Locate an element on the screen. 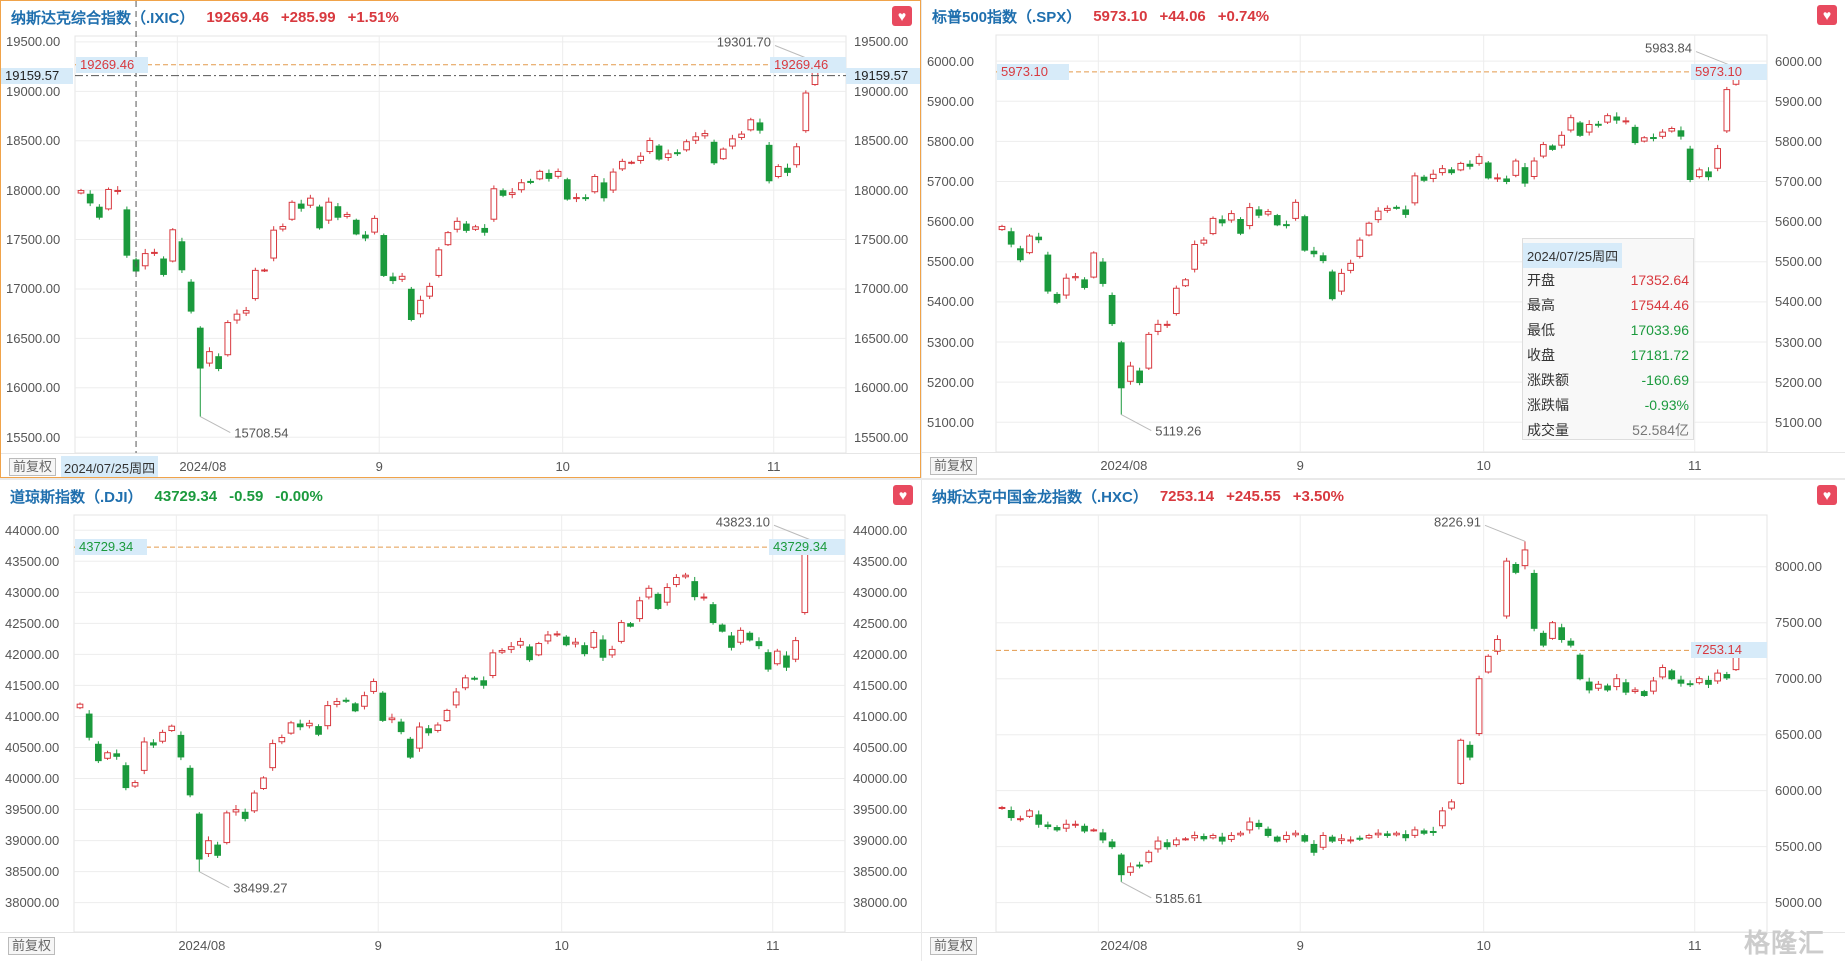 The image size is (1845, 961). y-tick-label-left: 16500.00 is located at coordinates (33, 338).